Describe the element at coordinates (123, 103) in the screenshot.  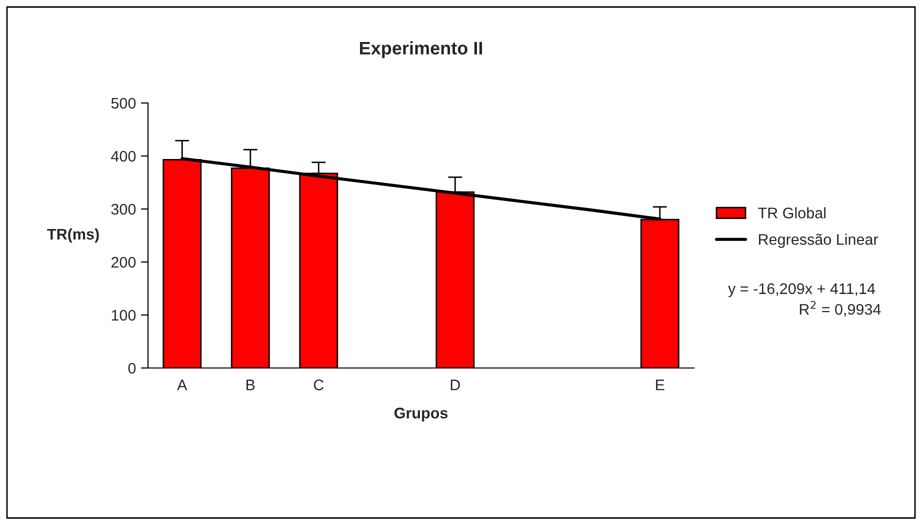
I see `y-tick-label: 500` at that location.